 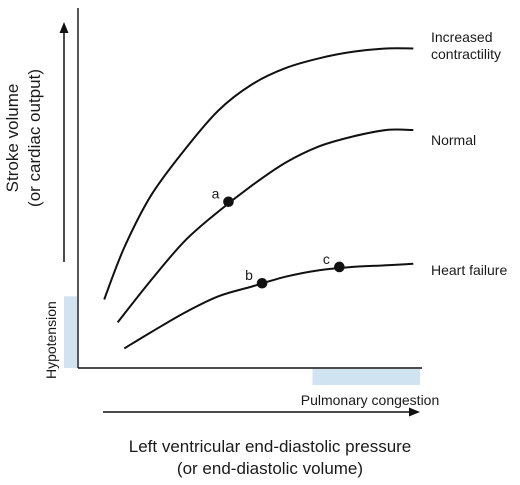 What do you see at coordinates (228, 202) in the screenshot?
I see `point-a` at bounding box center [228, 202].